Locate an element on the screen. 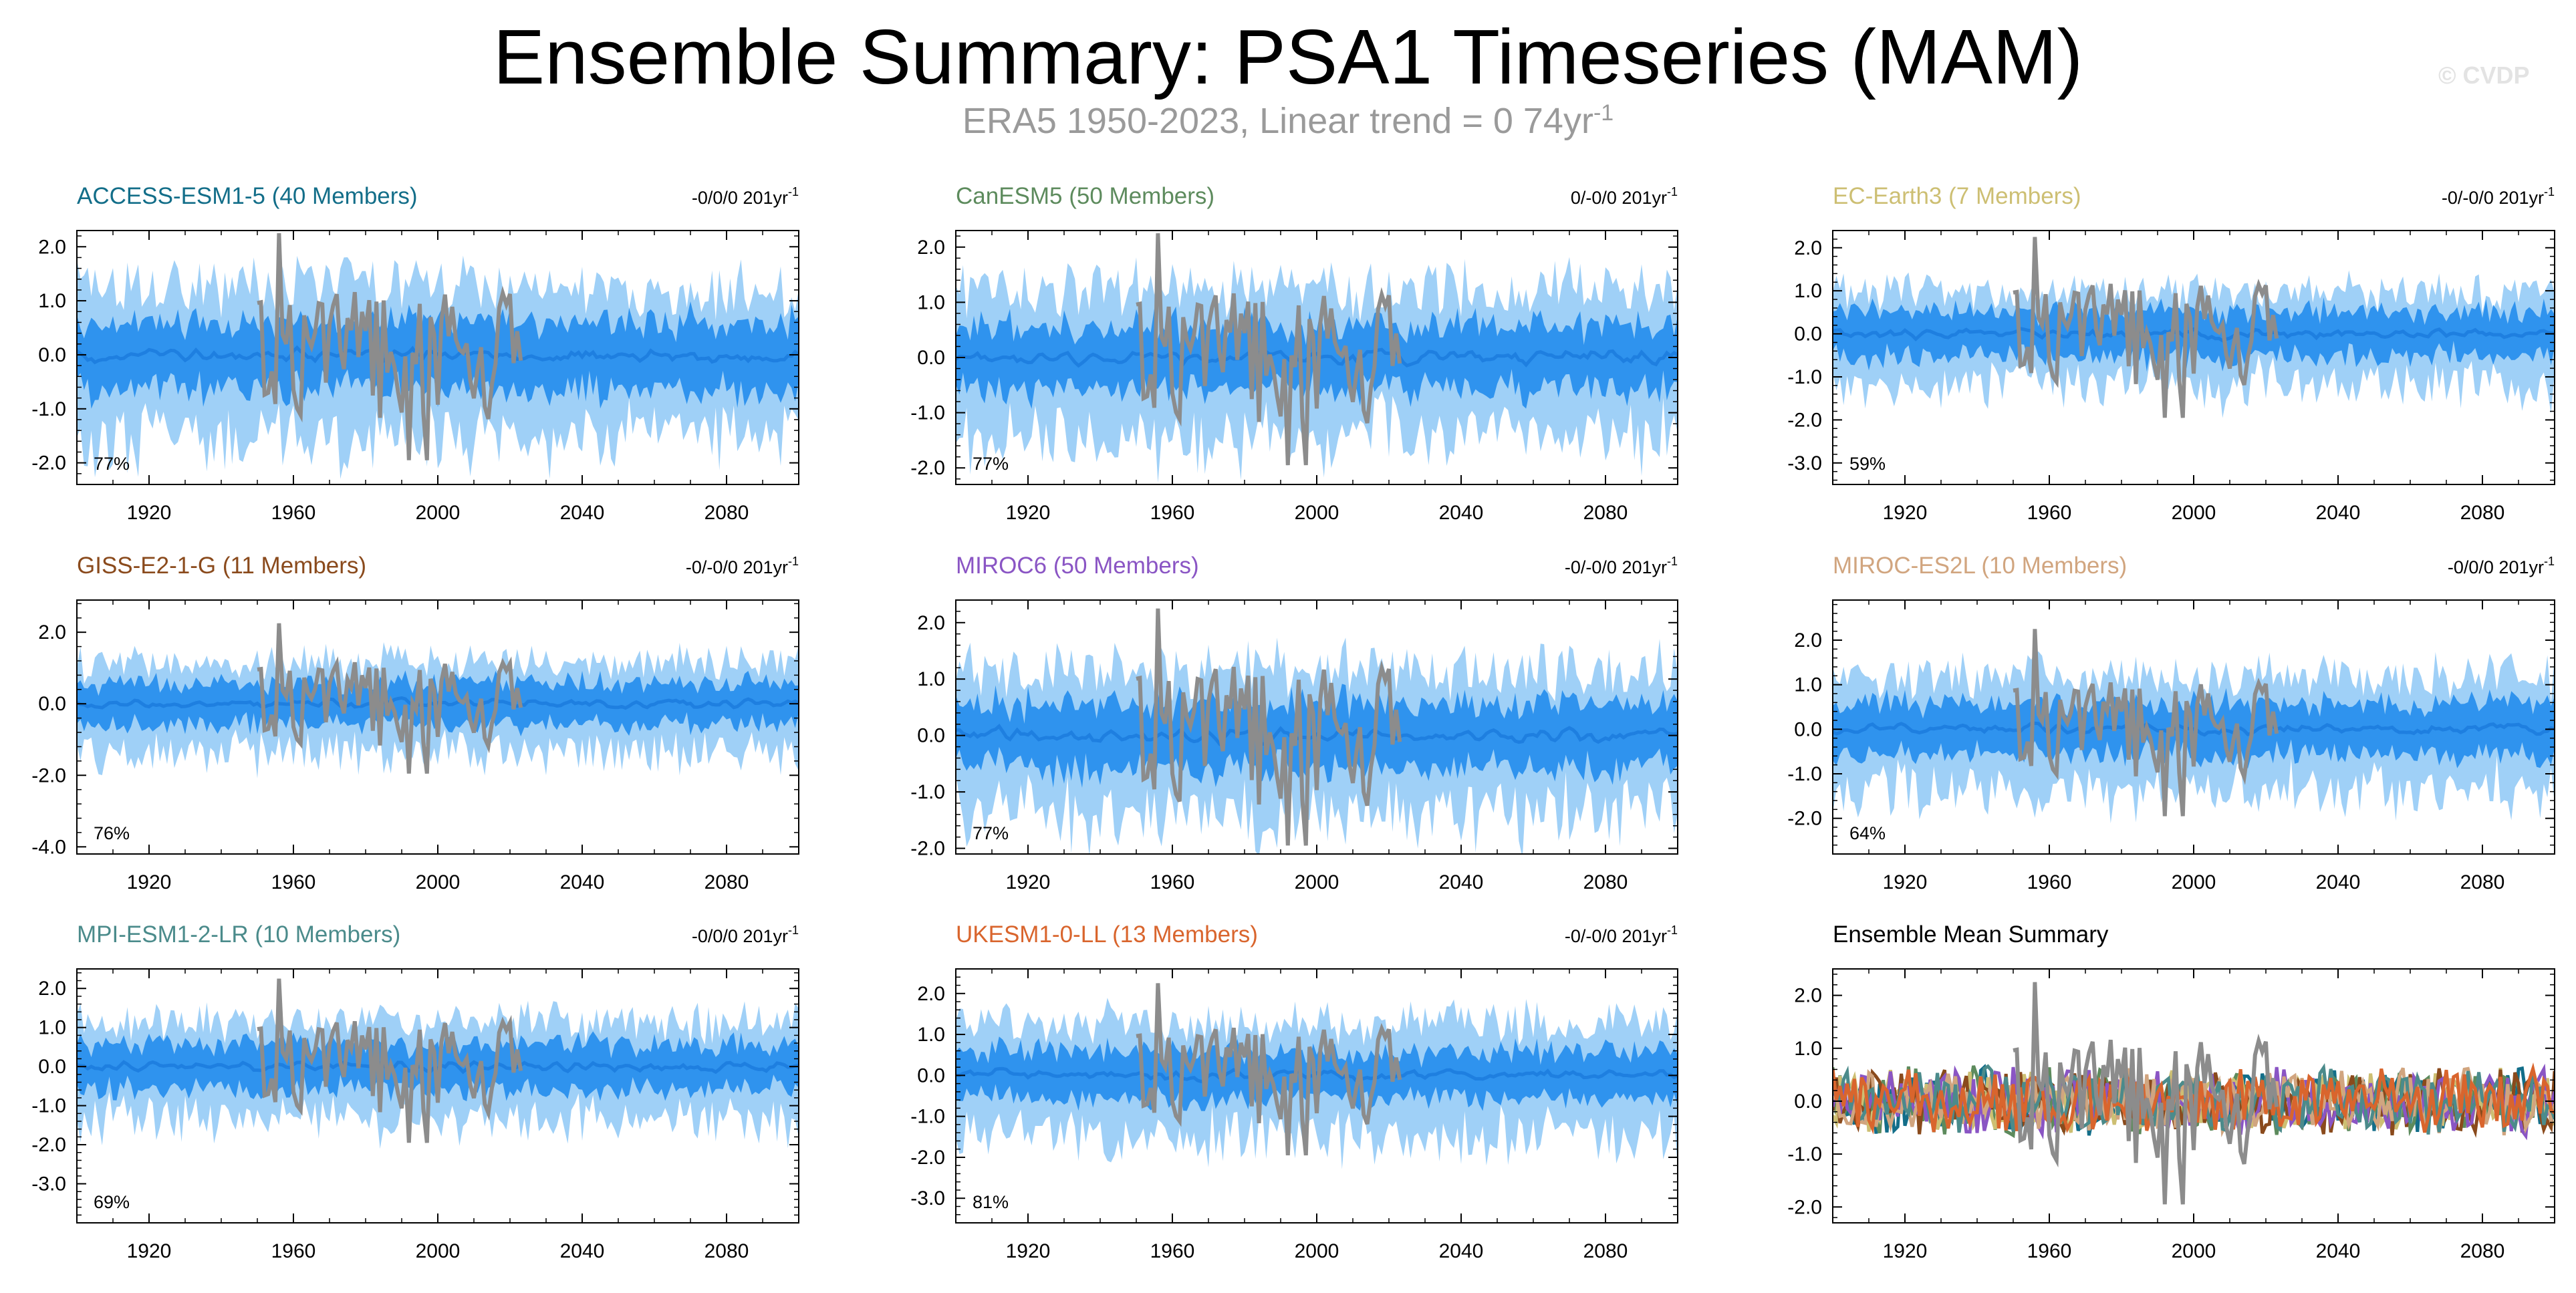 Image resolution: width=2576 pixels, height=1293 pixels. percent-label: 81% is located at coordinates (991, 1202).